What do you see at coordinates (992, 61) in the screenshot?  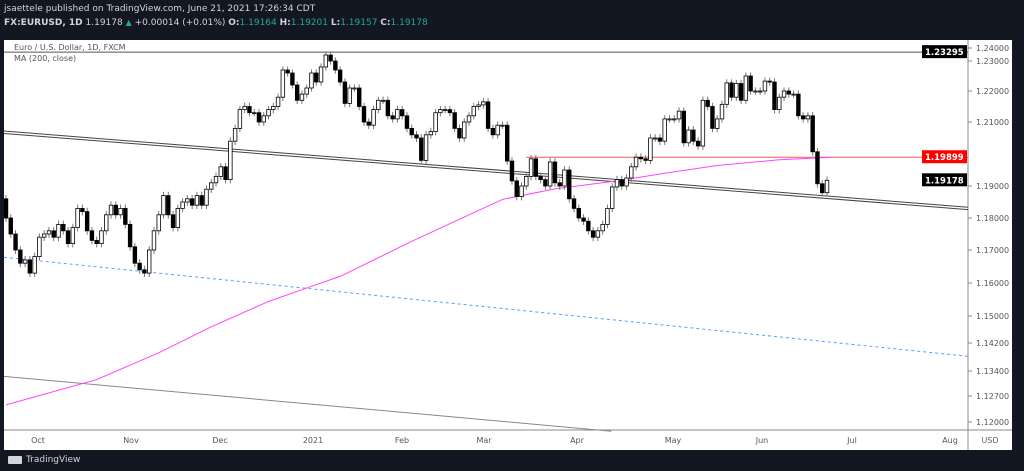 I see `y-tick-label: 1.23000` at bounding box center [992, 61].